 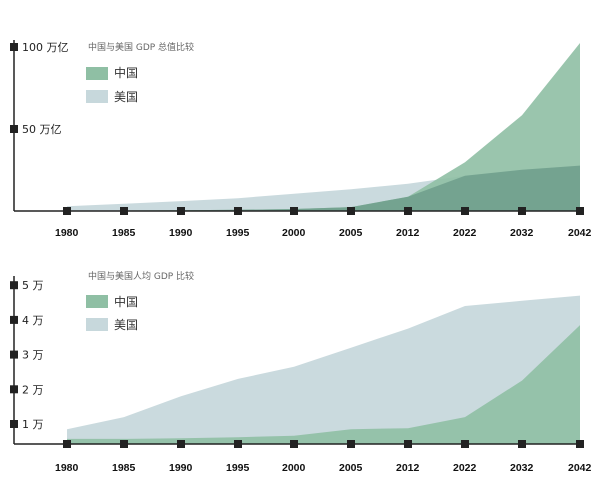 What do you see at coordinates (141, 47) in the screenshot?
I see `chart-title: 中国与美国 GDP 总值比较` at bounding box center [141, 47].